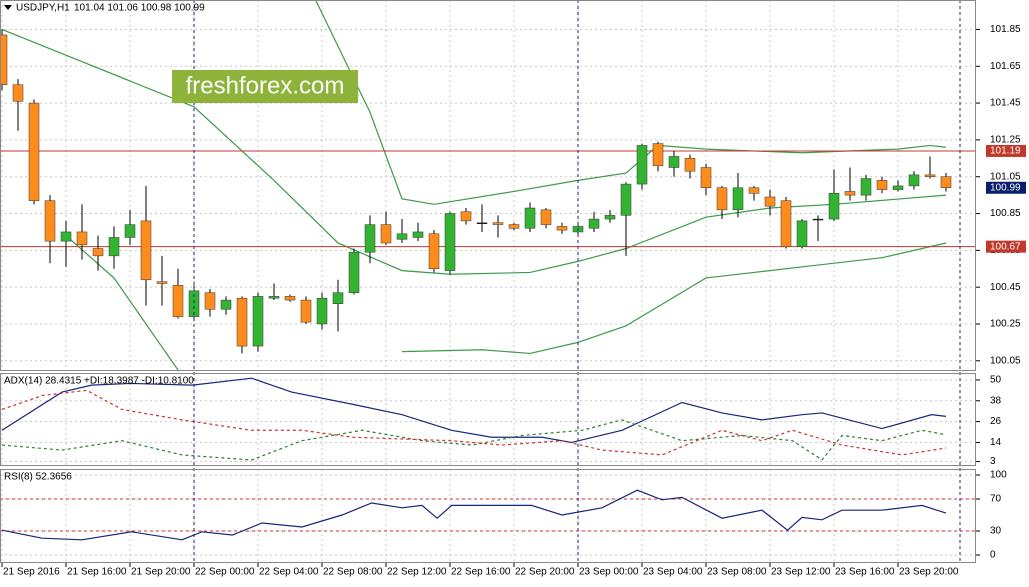 The height and width of the screenshot is (587, 1029). Describe the element at coordinates (993, 461) in the screenshot. I see `y-tick-label: 3` at that location.